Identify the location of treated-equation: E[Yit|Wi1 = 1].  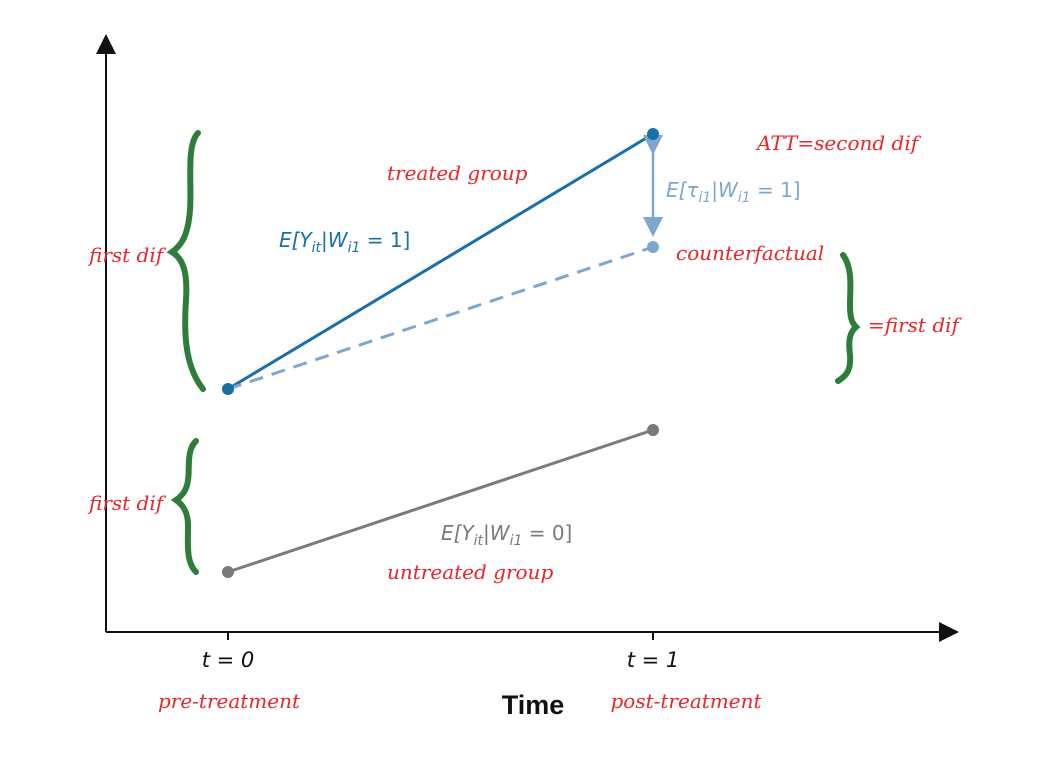
(344, 242).